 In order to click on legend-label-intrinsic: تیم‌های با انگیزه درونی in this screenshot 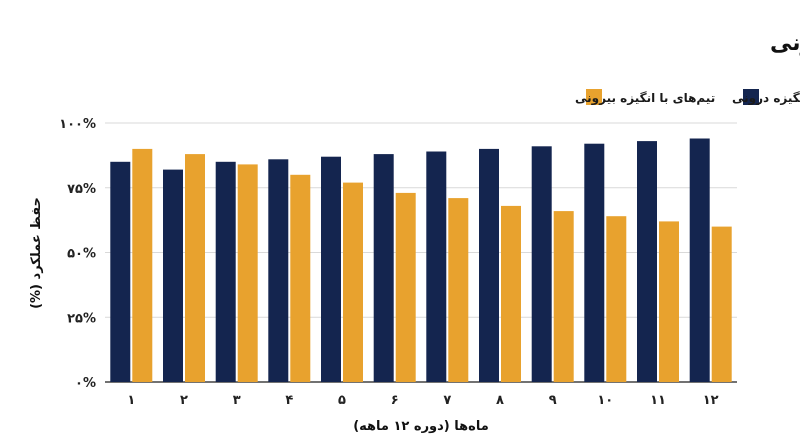, I will do `click(766, 98)`.